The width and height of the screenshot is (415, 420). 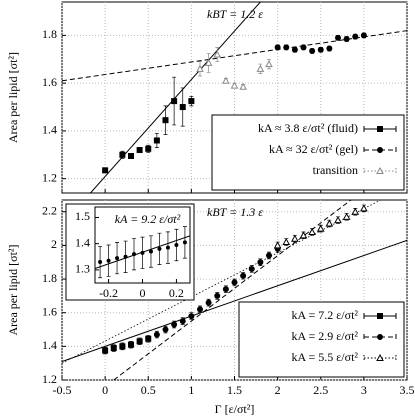 What do you see at coordinates (108, 293) in the screenshot?
I see `x-tick-label: -0.2` at bounding box center [108, 293].